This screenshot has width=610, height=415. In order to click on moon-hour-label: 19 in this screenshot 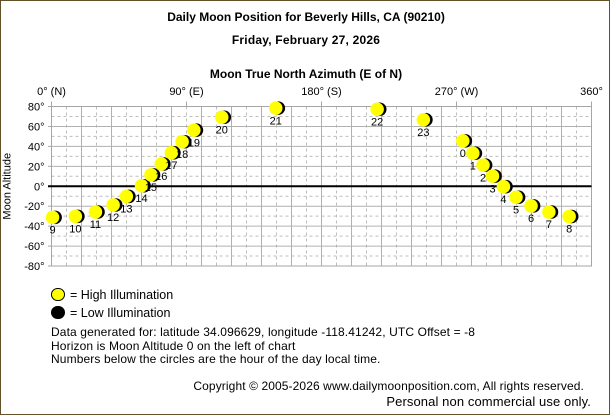, I will do `click(194, 143)`.